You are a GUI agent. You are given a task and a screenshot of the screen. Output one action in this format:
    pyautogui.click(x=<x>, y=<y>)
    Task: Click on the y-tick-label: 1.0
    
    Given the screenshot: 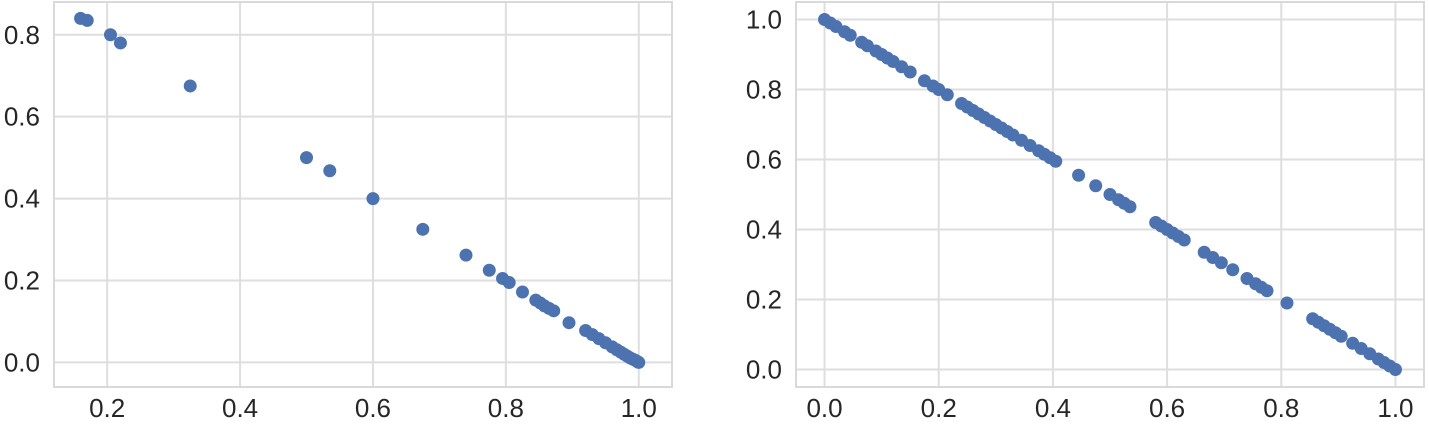 What is the action you would take?
    pyautogui.click(x=764, y=20)
    